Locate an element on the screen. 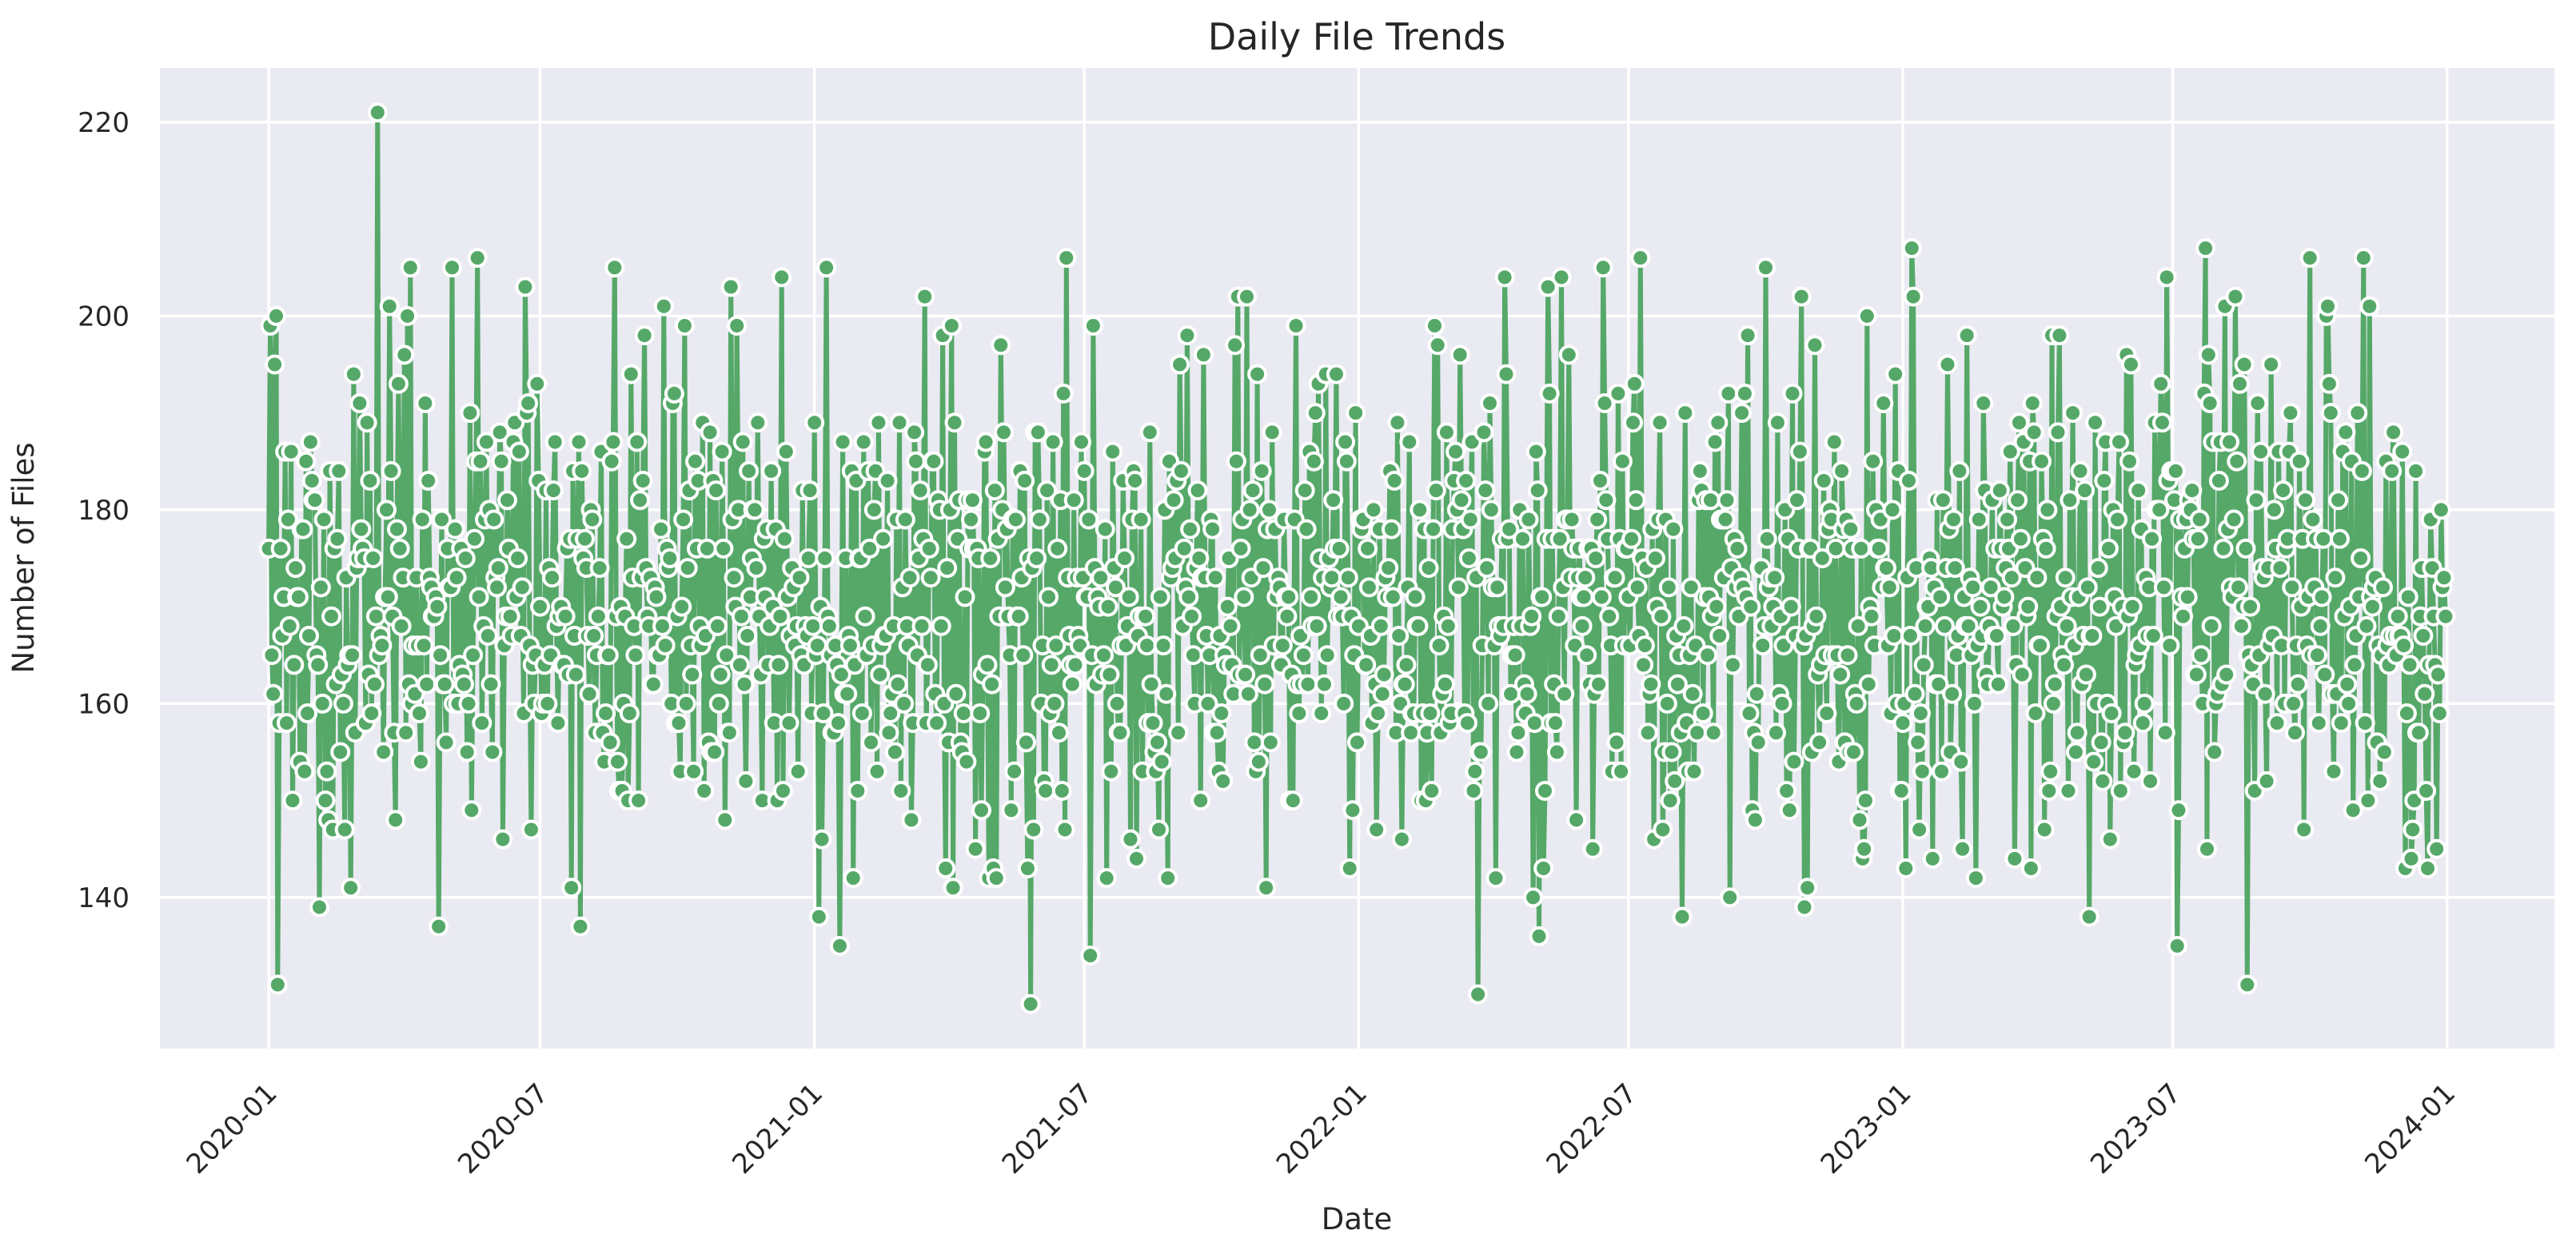 This screenshot has height=1250, width=2576. y-tick-labels: 140 160 180 200 220 is located at coordinates (104, 511).